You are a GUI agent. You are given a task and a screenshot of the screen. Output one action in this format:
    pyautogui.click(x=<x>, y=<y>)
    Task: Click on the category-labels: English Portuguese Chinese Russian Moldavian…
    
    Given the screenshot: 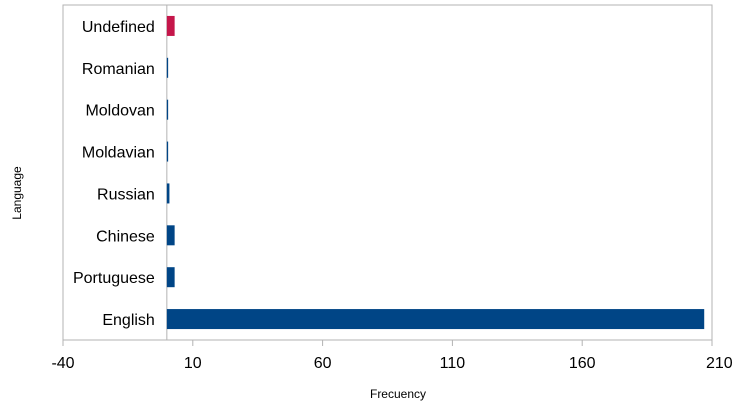 What is the action you would take?
    pyautogui.click(x=114, y=174)
    